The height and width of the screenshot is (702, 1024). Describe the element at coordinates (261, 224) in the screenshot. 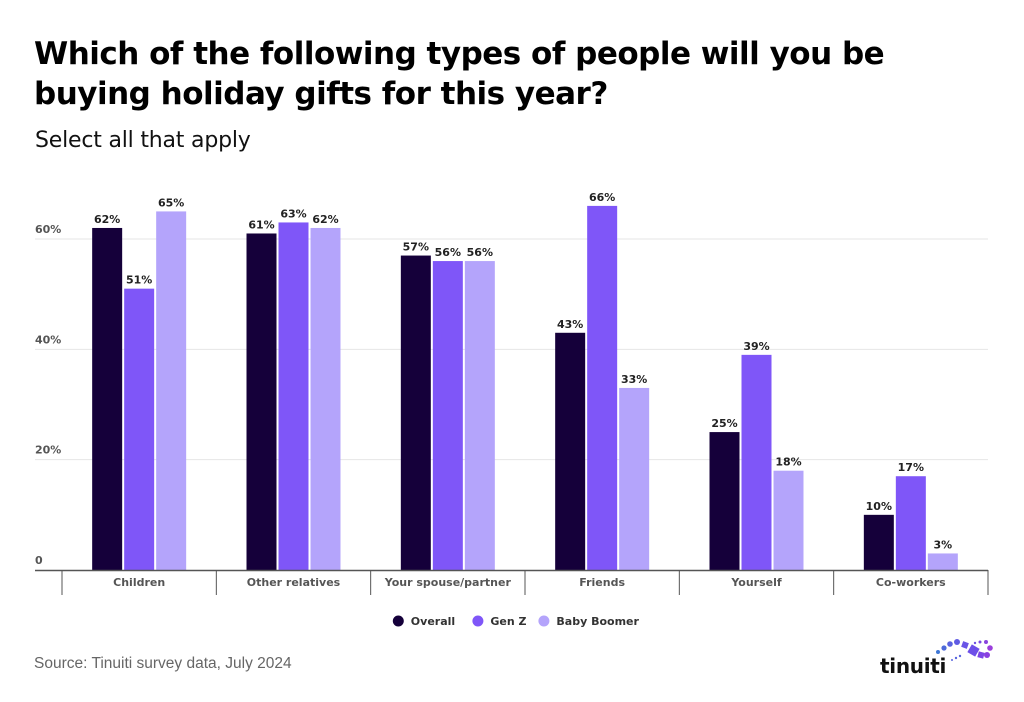

I see `data-label: 61%` at that location.